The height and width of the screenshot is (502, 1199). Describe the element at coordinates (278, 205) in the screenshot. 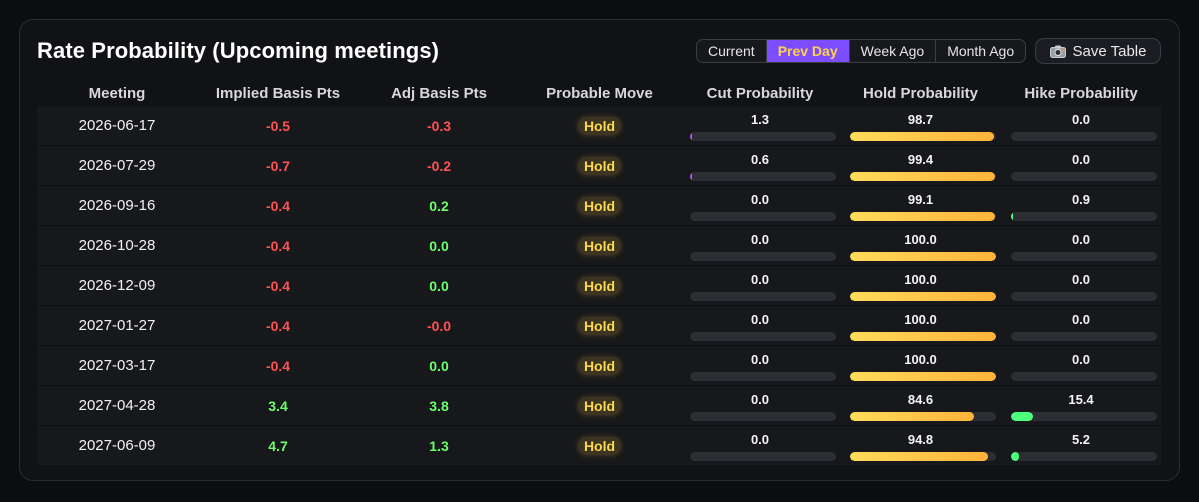

I see `implied-basis-pts: -0.4` at that location.